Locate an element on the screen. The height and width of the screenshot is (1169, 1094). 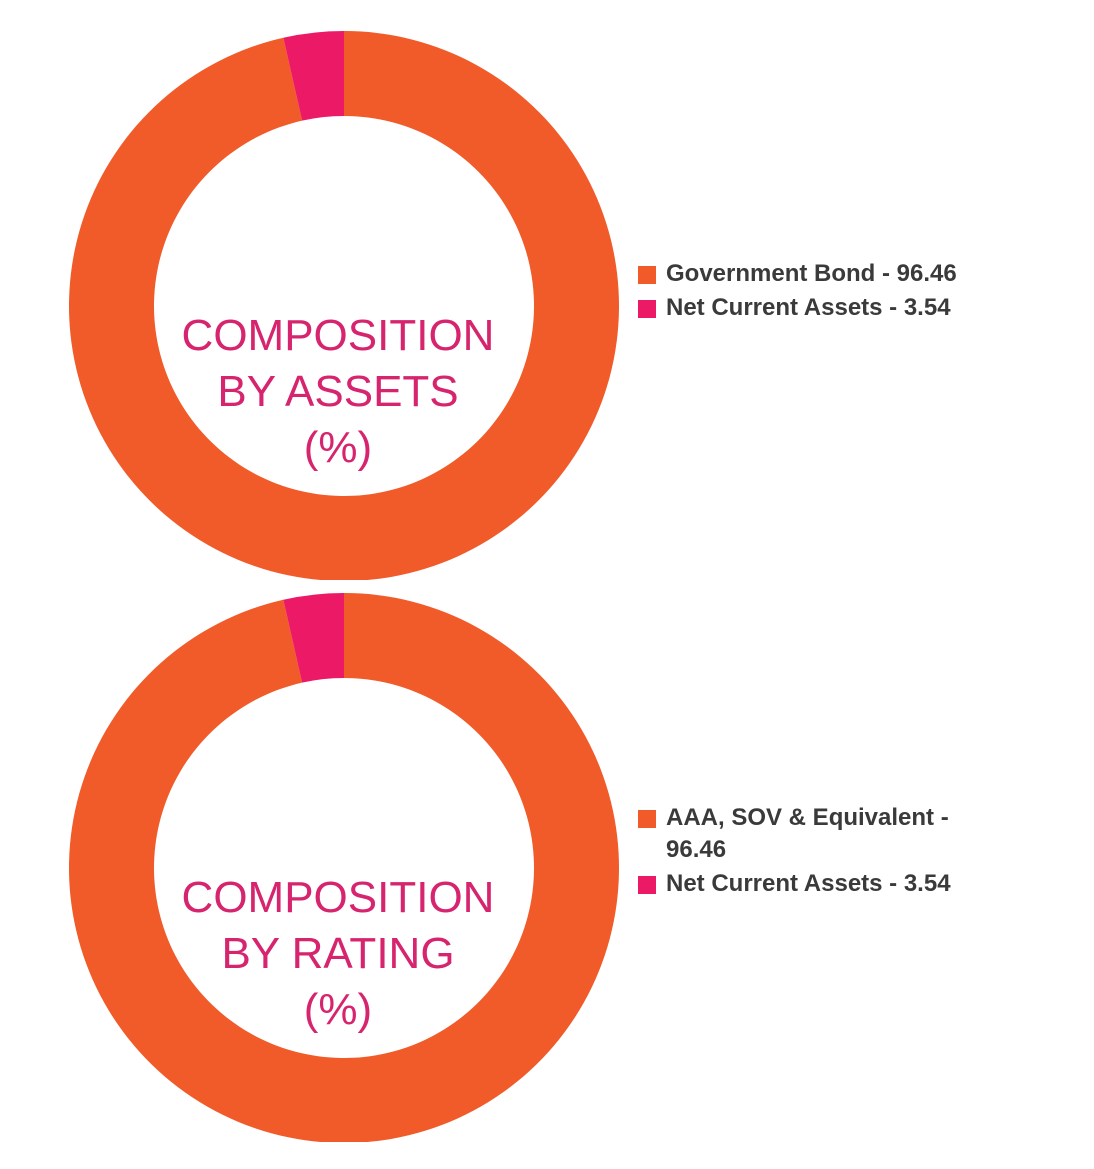
legend-item: Government Bond - 96.46 is located at coordinates (838, 274).